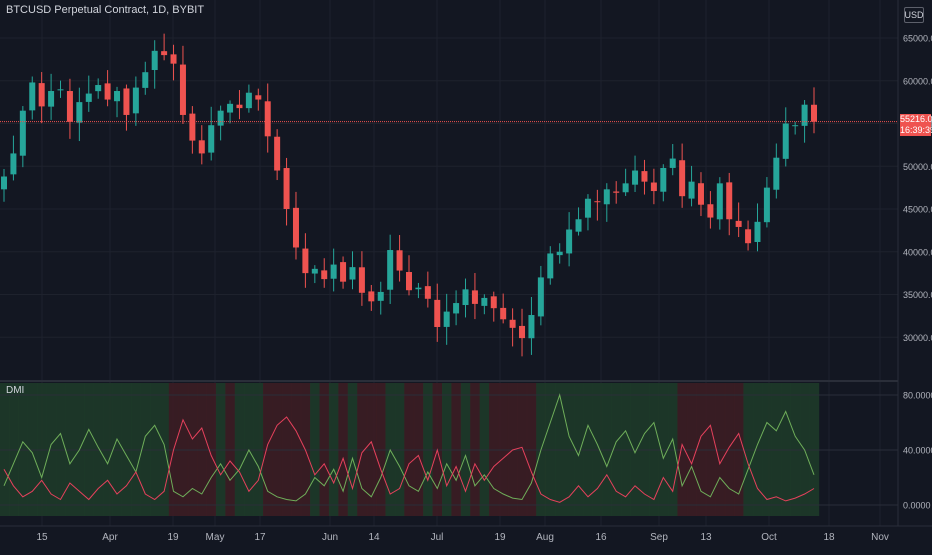 Image resolution: width=932 pixels, height=555 pixels. I want to click on dmi-axis: 80.0000 40.0000 0.0000, so click(917, 451).